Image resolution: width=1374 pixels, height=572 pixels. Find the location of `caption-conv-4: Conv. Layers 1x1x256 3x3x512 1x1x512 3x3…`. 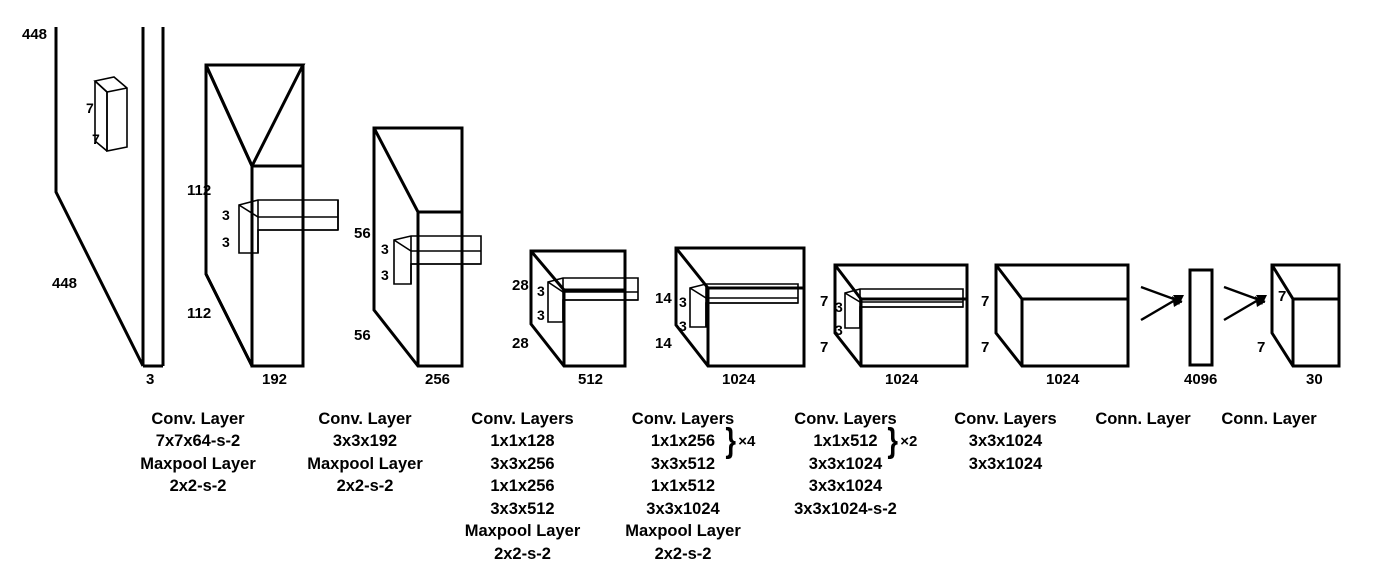

caption-conv-4: Conv. Layers 1x1x256 3x3x512 1x1x512 3x3… is located at coordinates (683, 486).